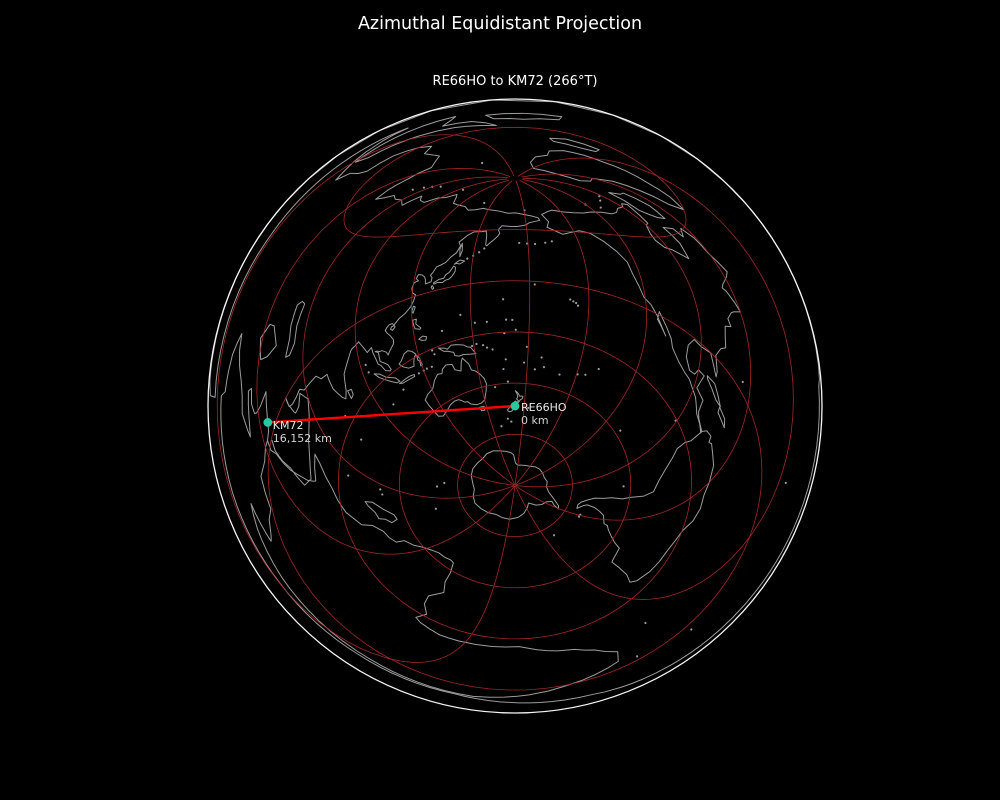 This screenshot has height=800, width=1000. What do you see at coordinates (515, 81) in the screenshot?
I see `map-subtitle: RE66HO to KM72 (266°T)` at bounding box center [515, 81].